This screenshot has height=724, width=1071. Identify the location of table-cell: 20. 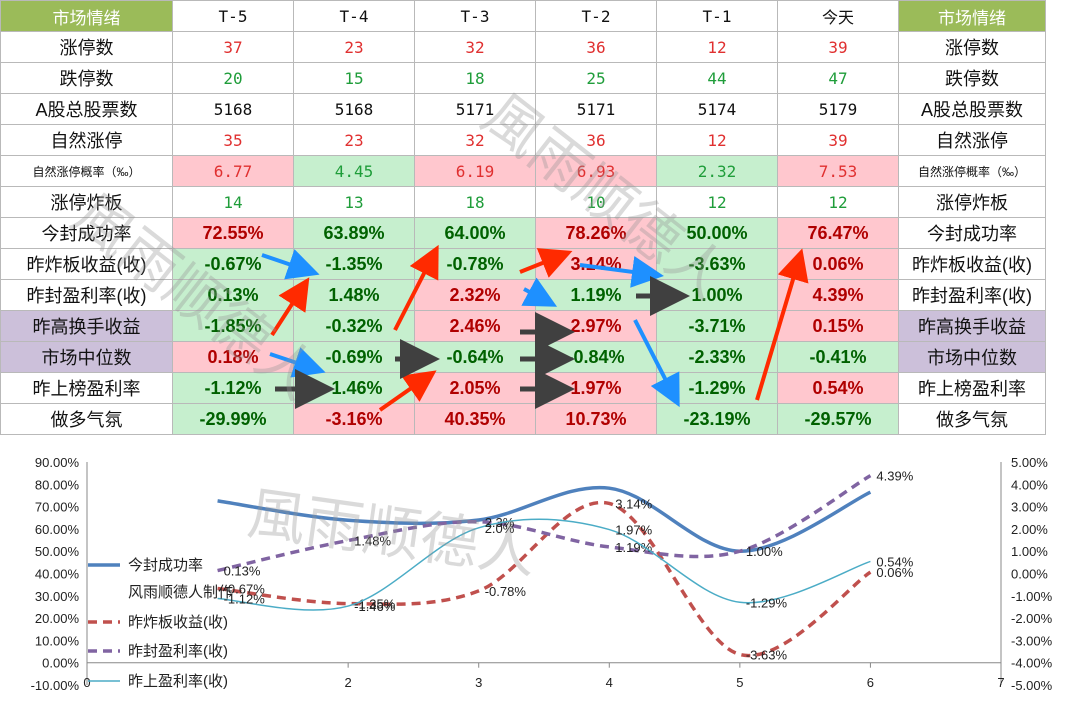
(233, 78).